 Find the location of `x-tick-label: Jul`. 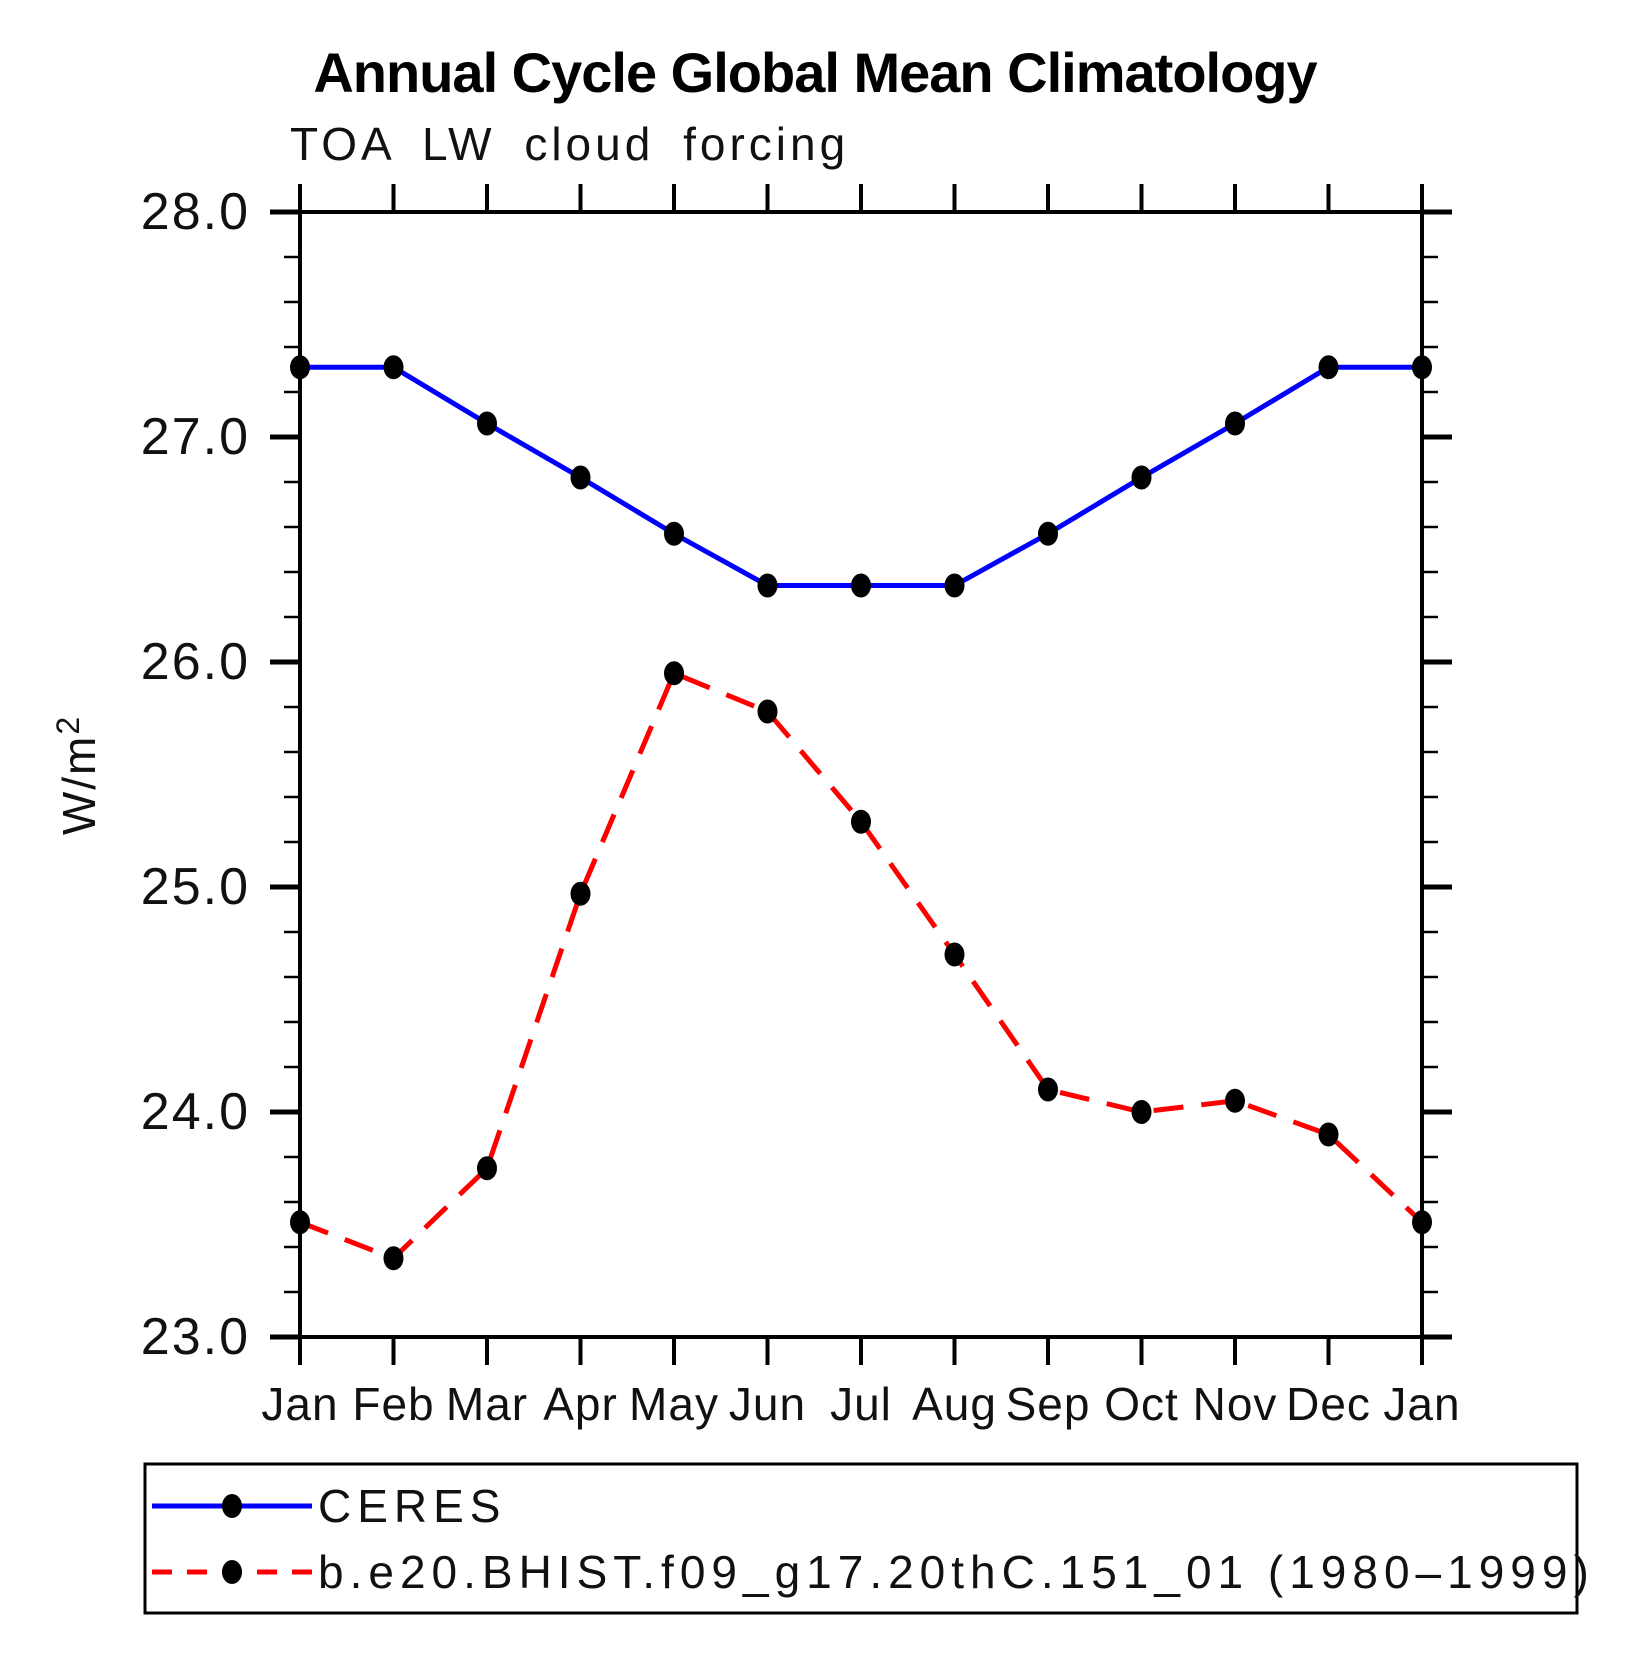

x-tick-label: Jul is located at coordinates (861, 1404).